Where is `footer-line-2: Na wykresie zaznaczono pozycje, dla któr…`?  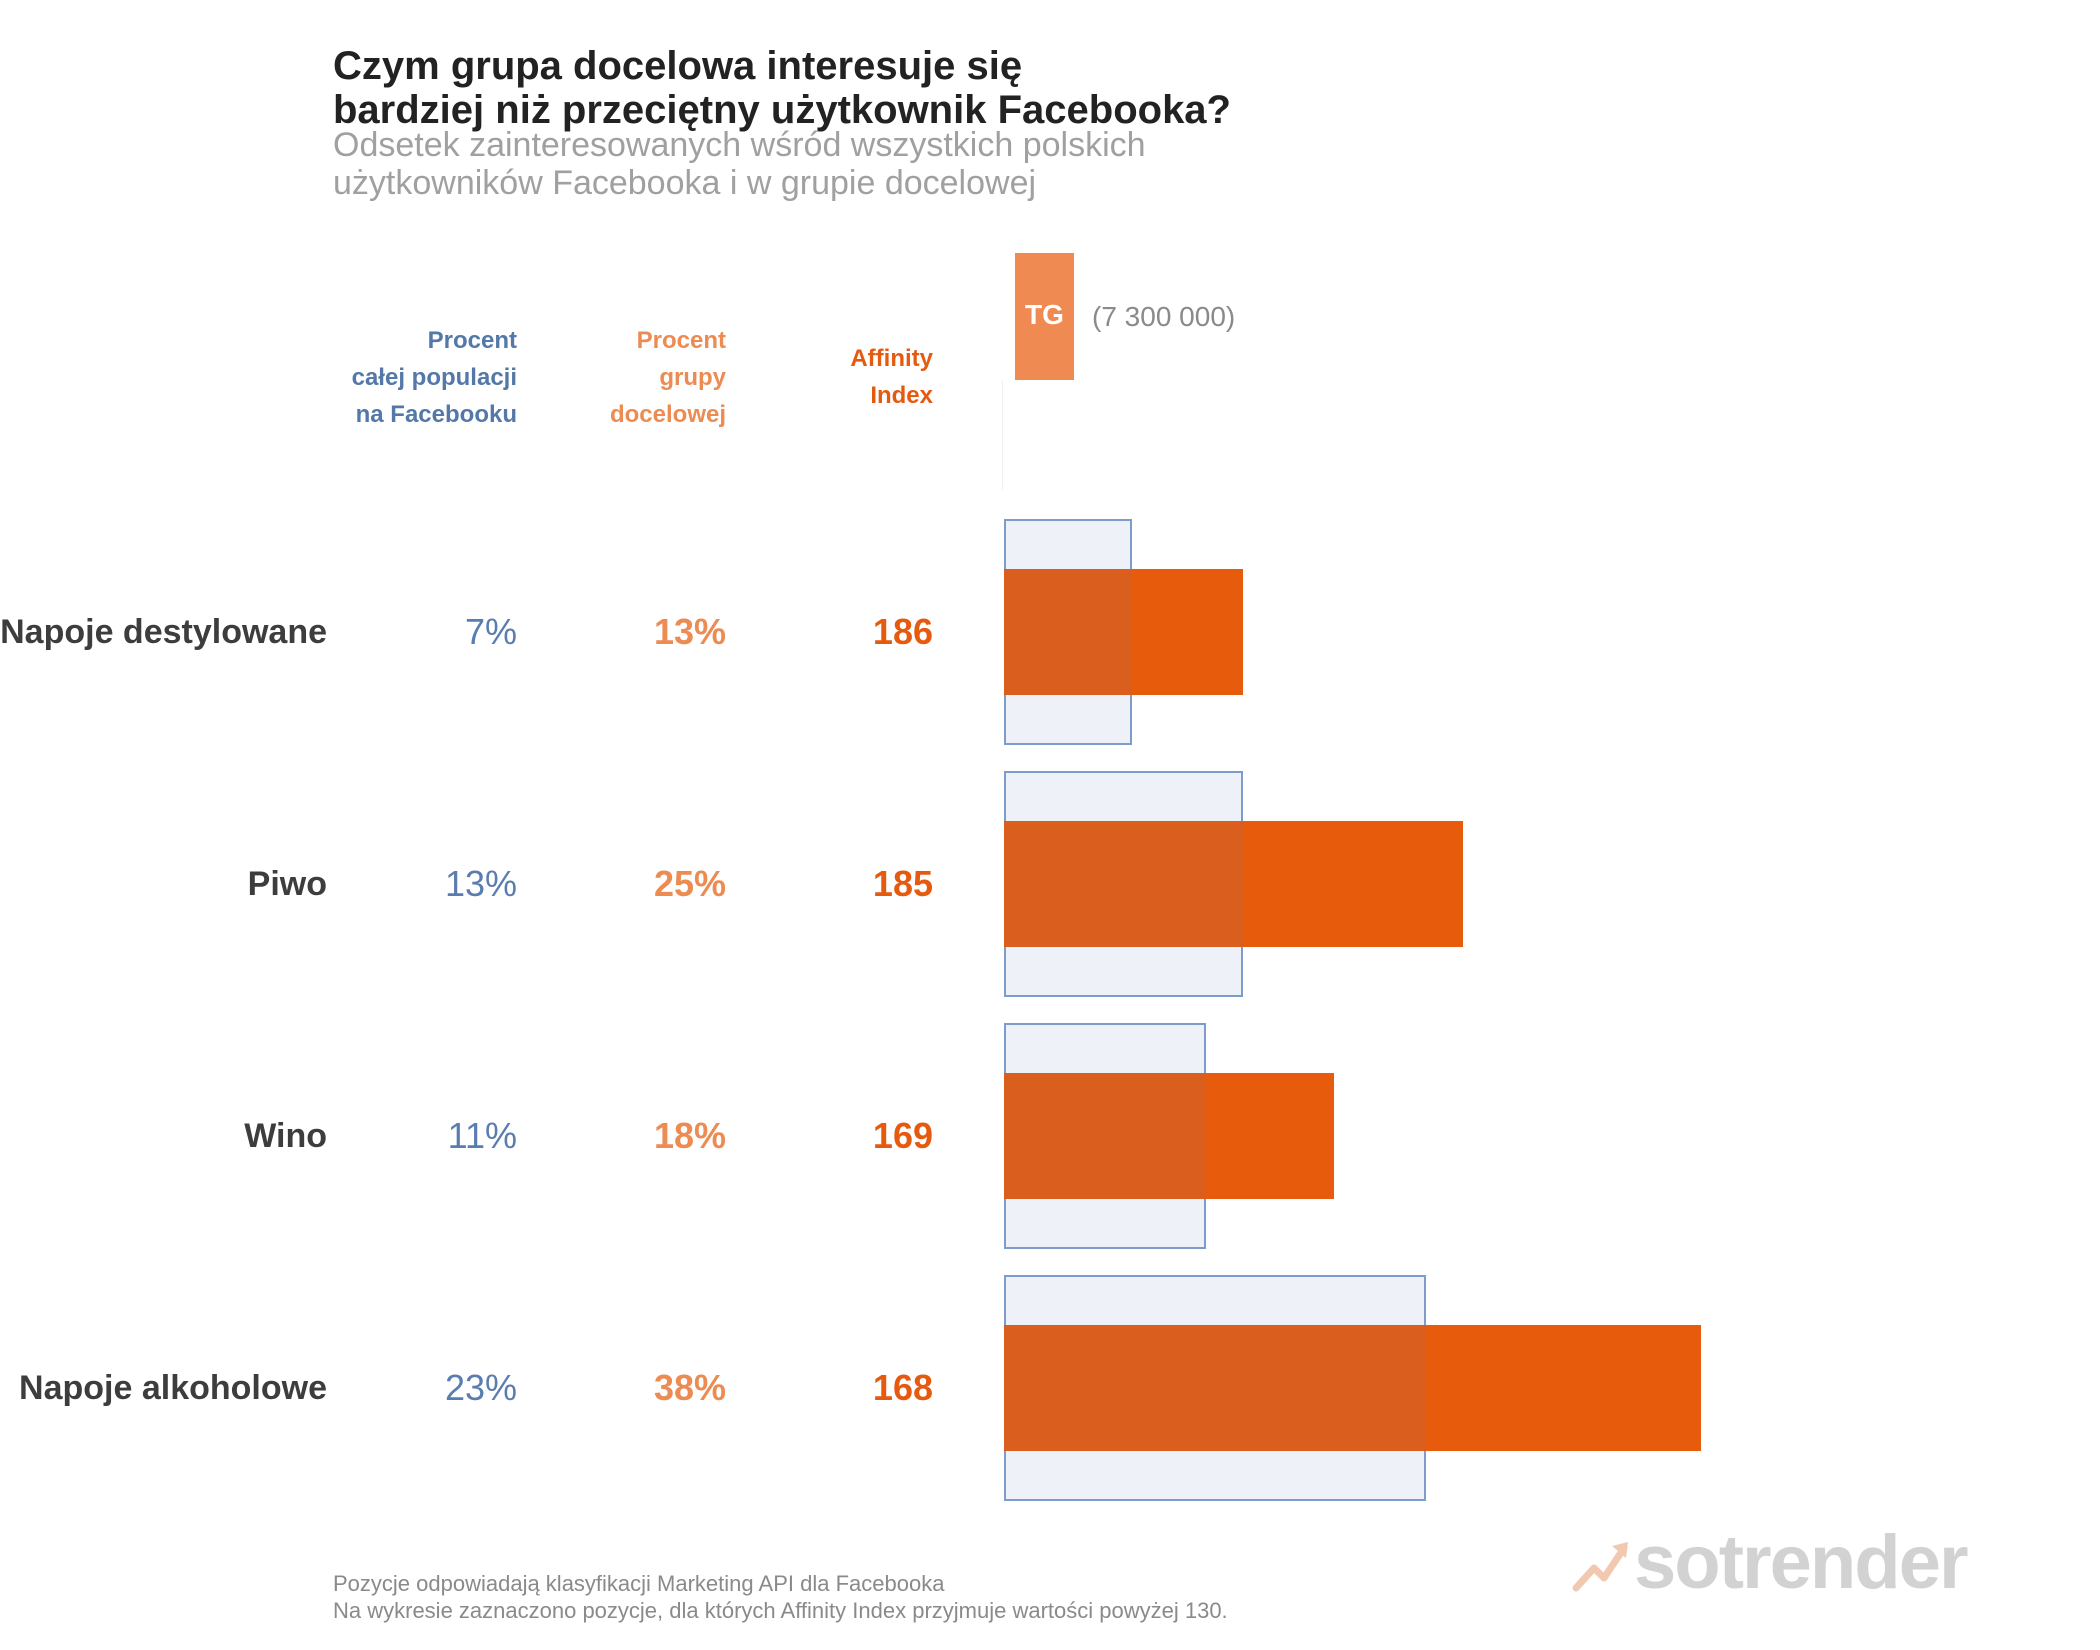 footer-line-2: Na wykresie zaznaczono pozycje, dla któr… is located at coordinates (780, 1610).